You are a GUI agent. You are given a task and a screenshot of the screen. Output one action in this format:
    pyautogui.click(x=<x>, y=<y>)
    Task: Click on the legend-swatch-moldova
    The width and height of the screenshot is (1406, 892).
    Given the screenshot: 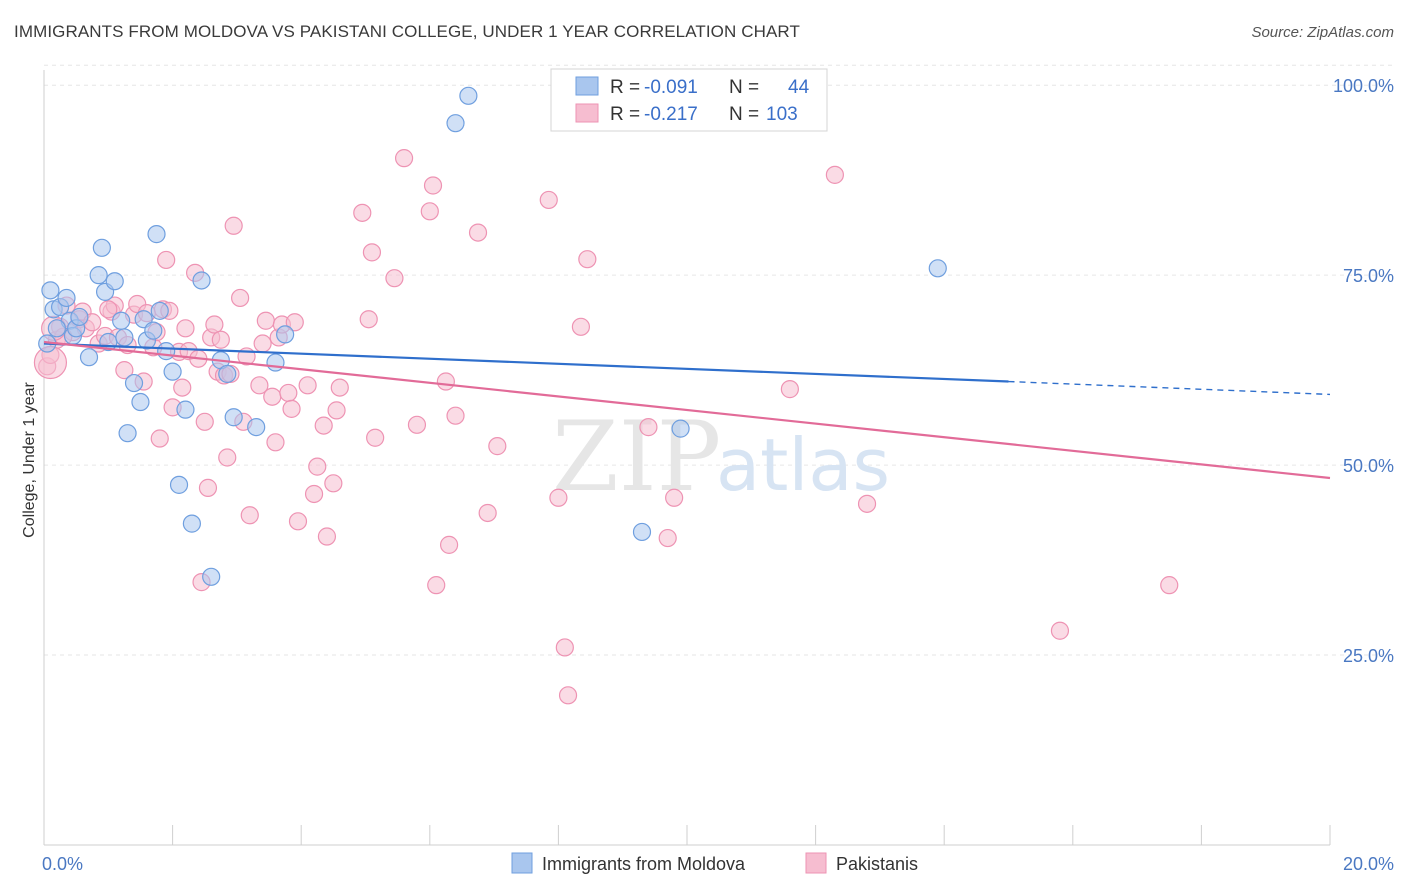 What is the action you would take?
    pyautogui.click(x=587, y=86)
    